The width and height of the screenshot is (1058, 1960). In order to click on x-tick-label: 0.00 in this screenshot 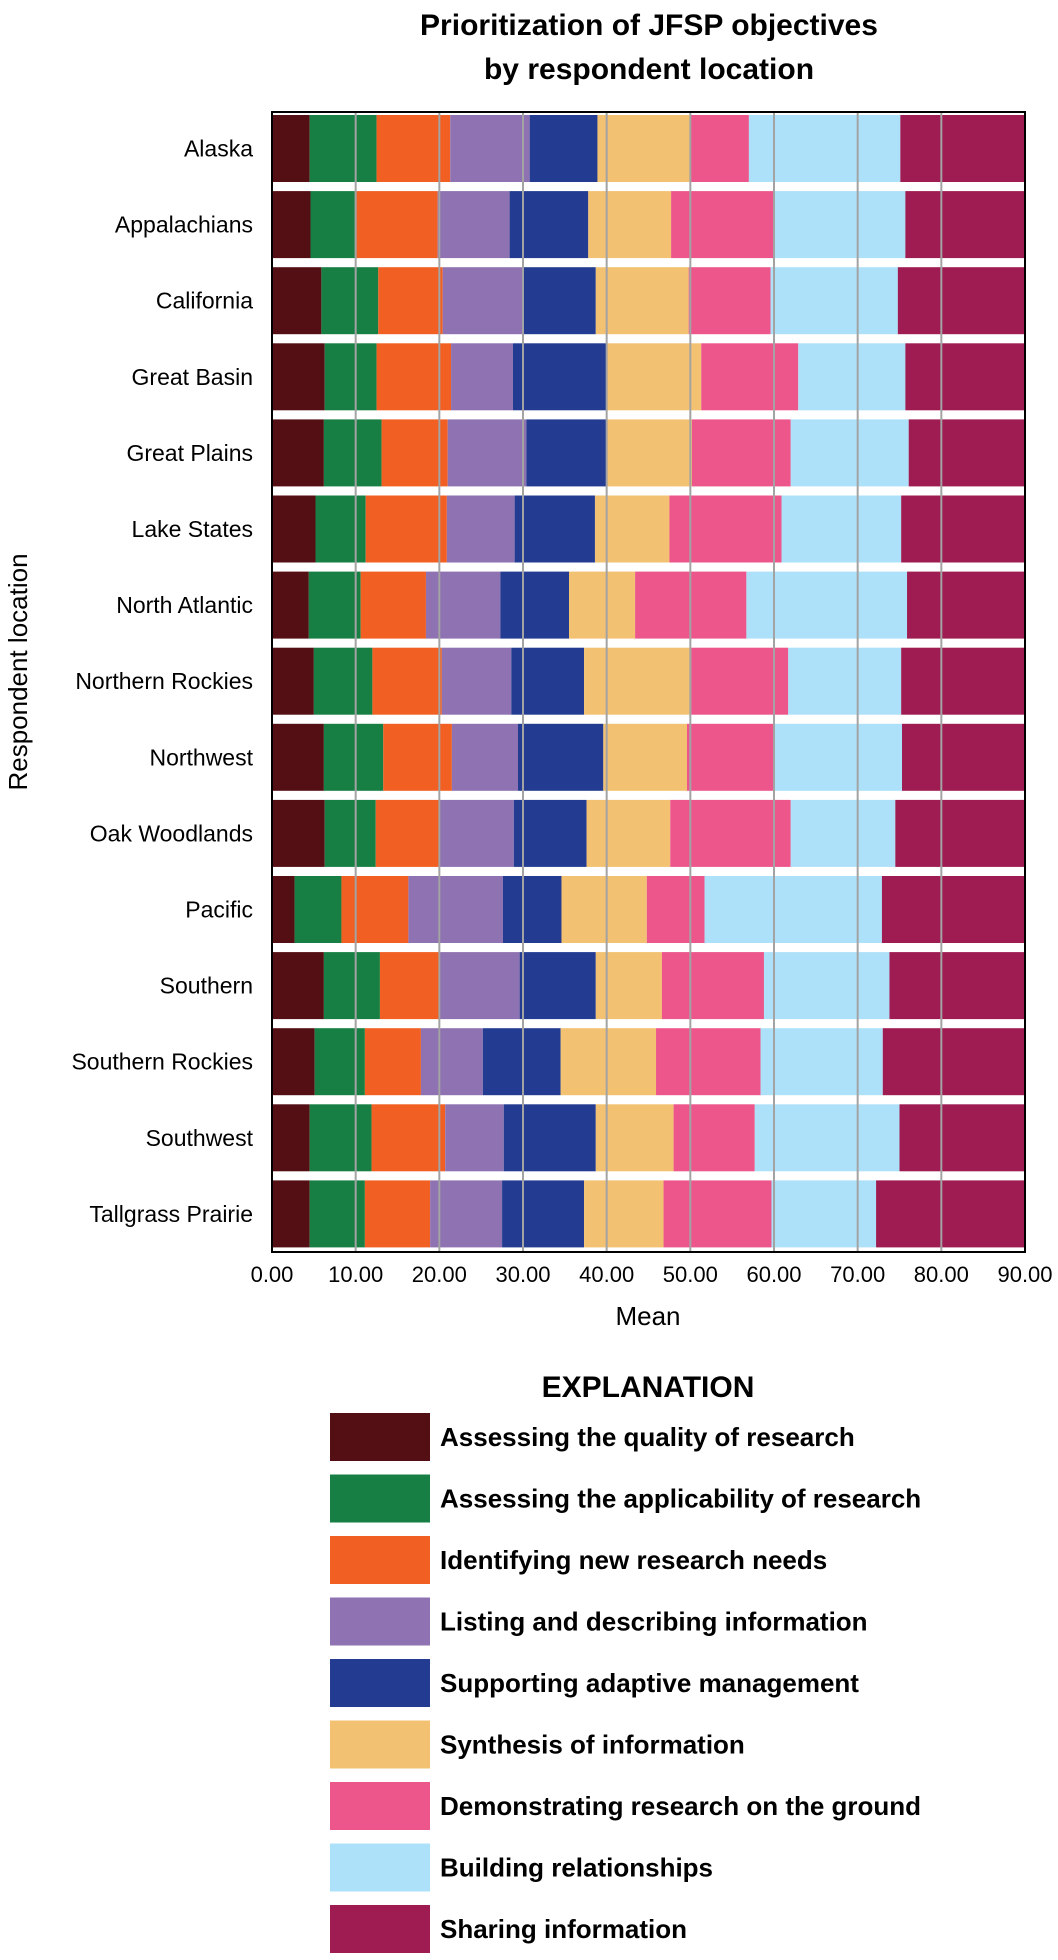, I will do `click(272, 1274)`.